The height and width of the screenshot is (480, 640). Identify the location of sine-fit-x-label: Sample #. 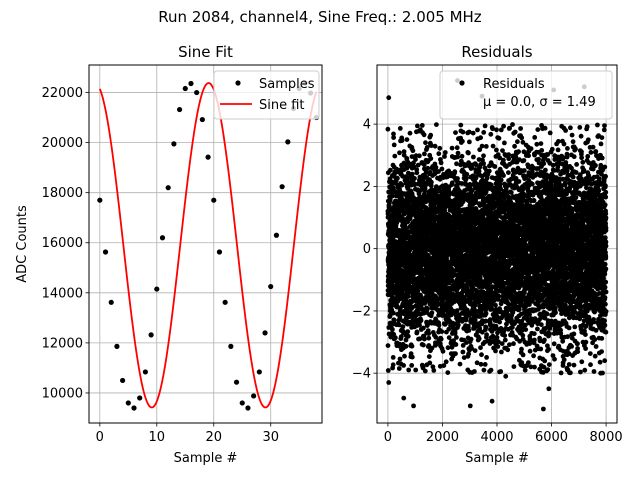
(206, 458).